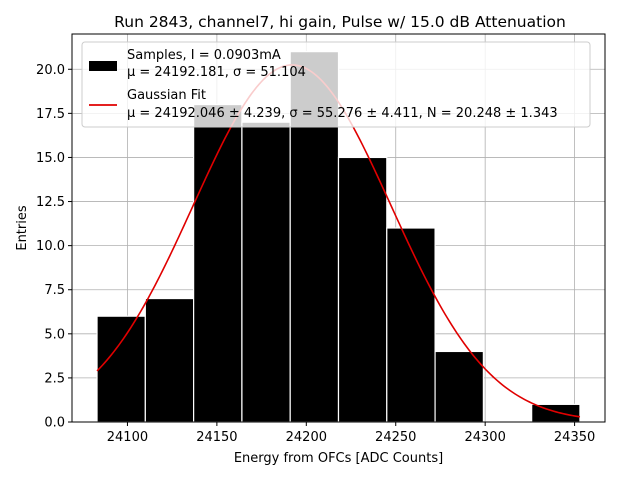 This screenshot has height=480, width=640. What do you see at coordinates (351, 433) in the screenshot?
I see `x-axis-ticks: 24100 24150 24200 24250 24300 24350` at bounding box center [351, 433].